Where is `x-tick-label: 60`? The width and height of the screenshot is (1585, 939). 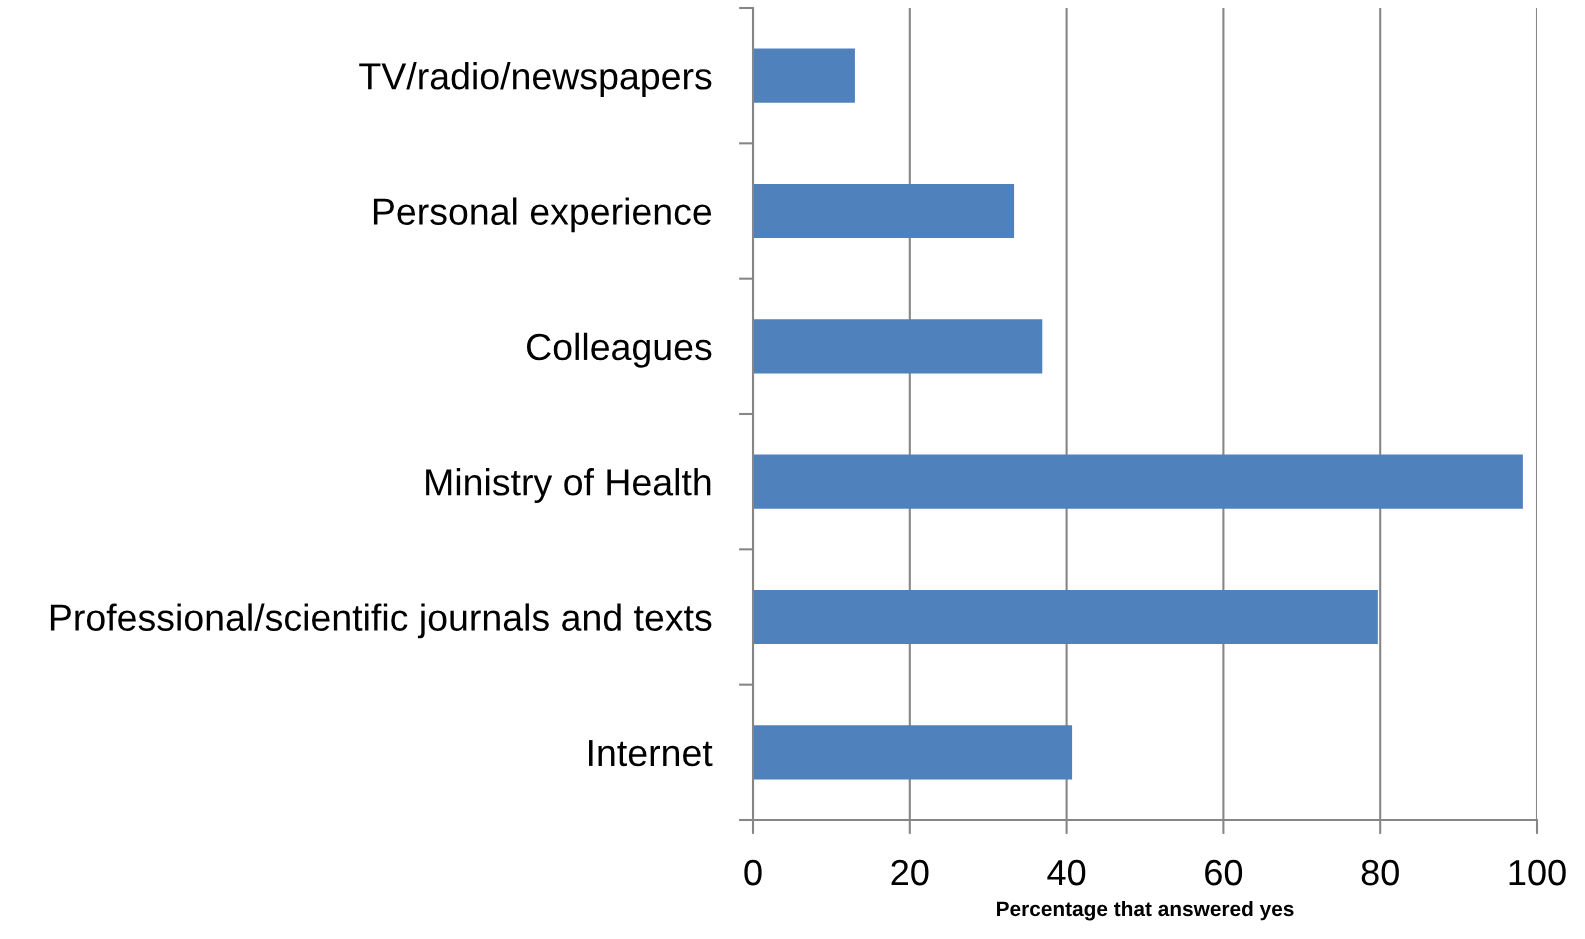 x-tick-label: 60 is located at coordinates (1224, 872).